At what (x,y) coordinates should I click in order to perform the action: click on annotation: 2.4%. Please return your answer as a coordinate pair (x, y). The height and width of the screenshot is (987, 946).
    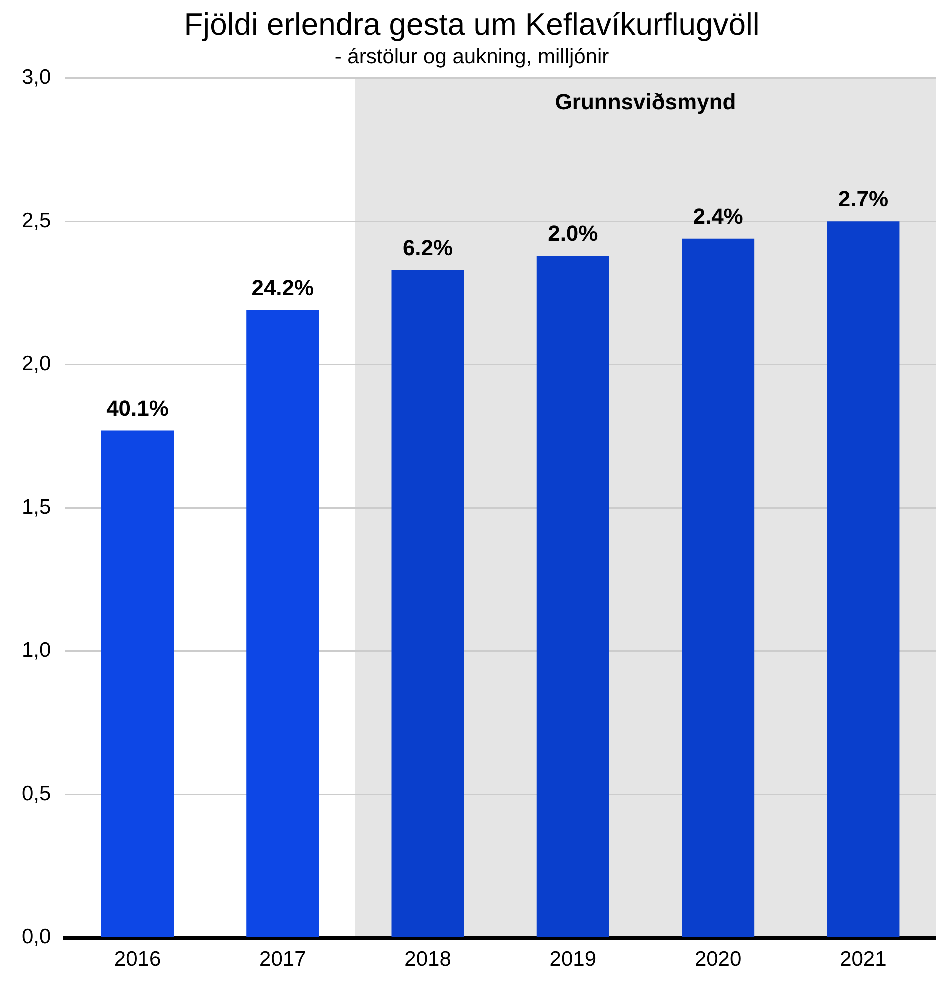
    Looking at the image, I should click on (718, 216).